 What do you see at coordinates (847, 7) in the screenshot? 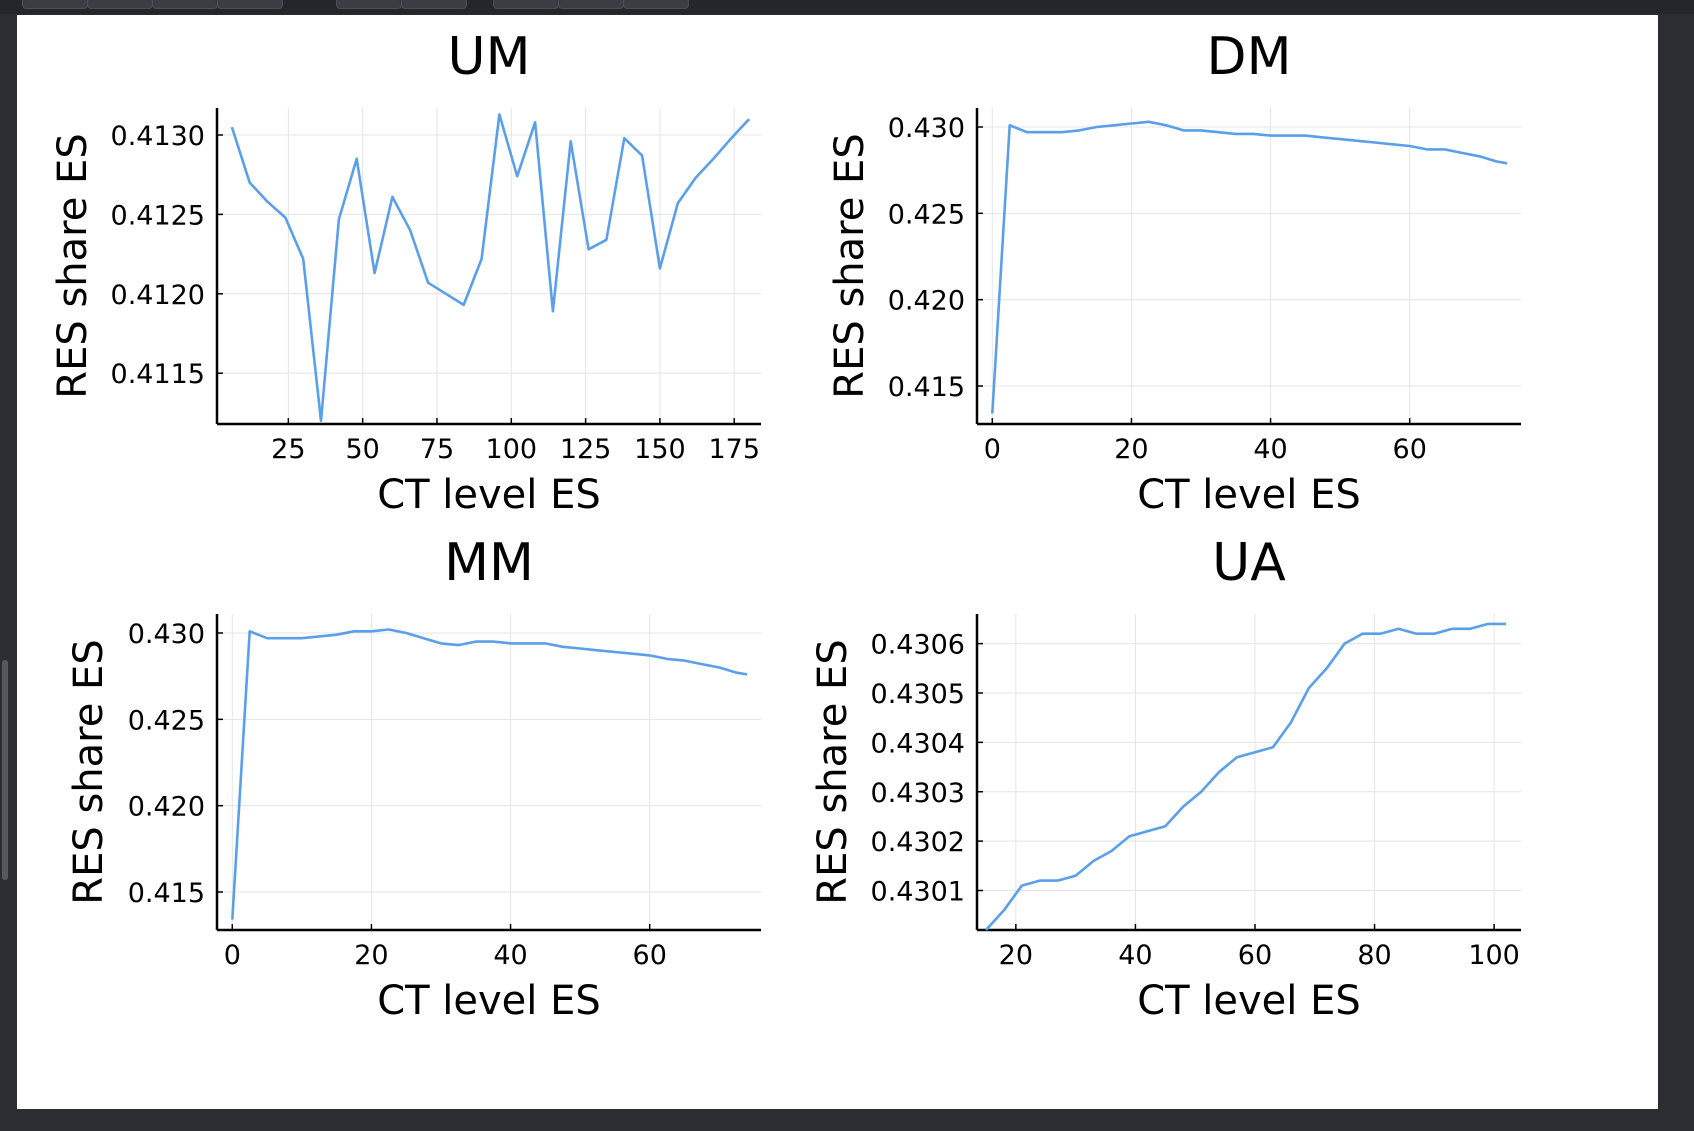
I see `window-top-bar` at bounding box center [847, 7].